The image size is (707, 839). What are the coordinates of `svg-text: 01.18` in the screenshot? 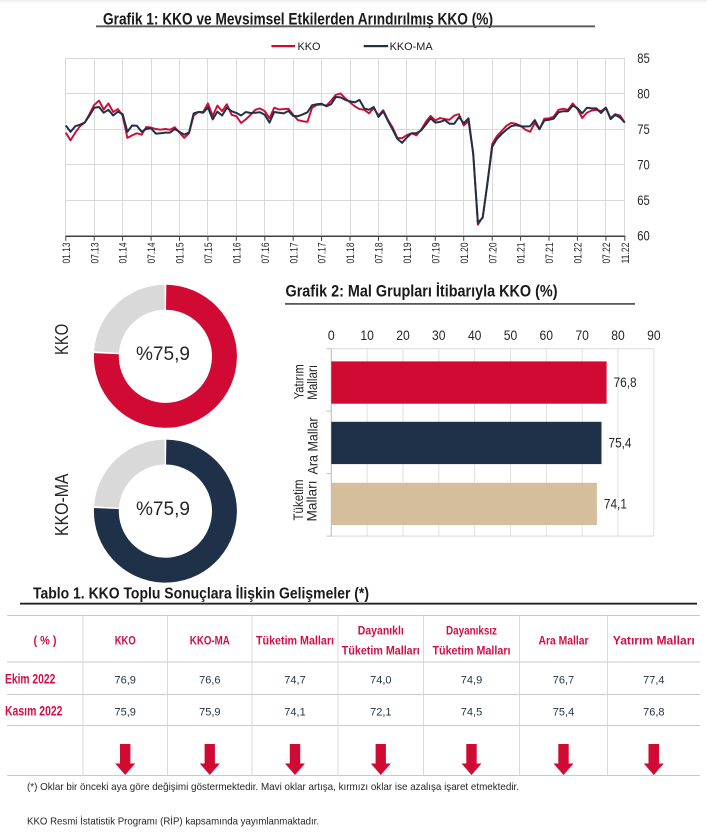 It's located at (351, 253).